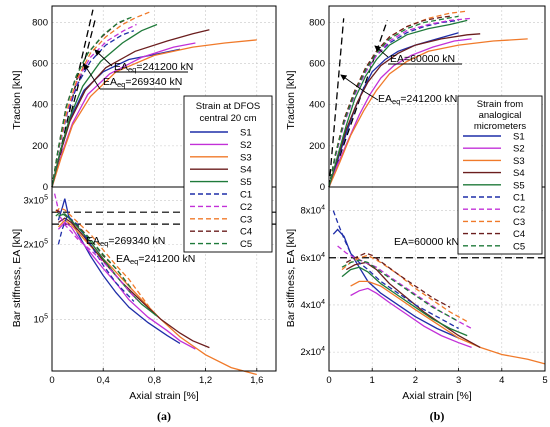 The width and height of the screenshot is (550, 427). What do you see at coordinates (246, 195) in the screenshot?
I see `legend-label-c1: C1` at bounding box center [246, 195].